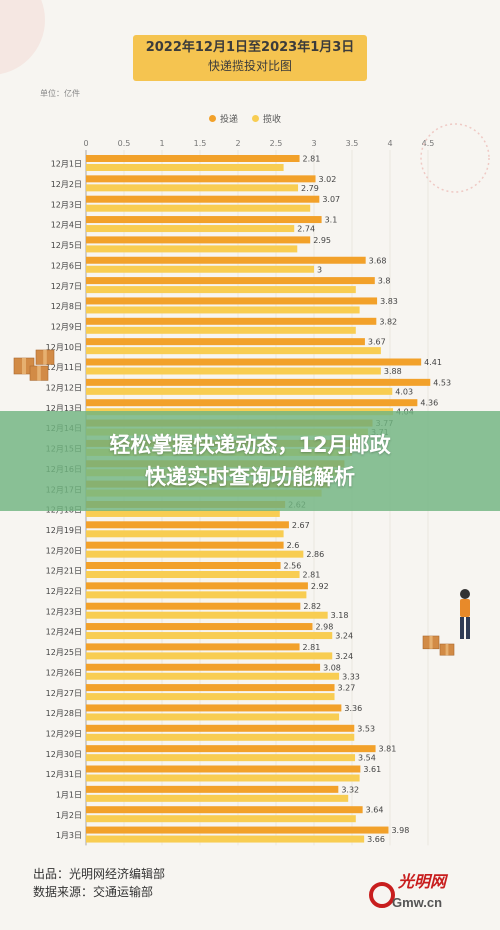 Image resolution: width=500 pixels, height=930 pixels. I want to click on data-label-delivery: 3.36, so click(353, 708).